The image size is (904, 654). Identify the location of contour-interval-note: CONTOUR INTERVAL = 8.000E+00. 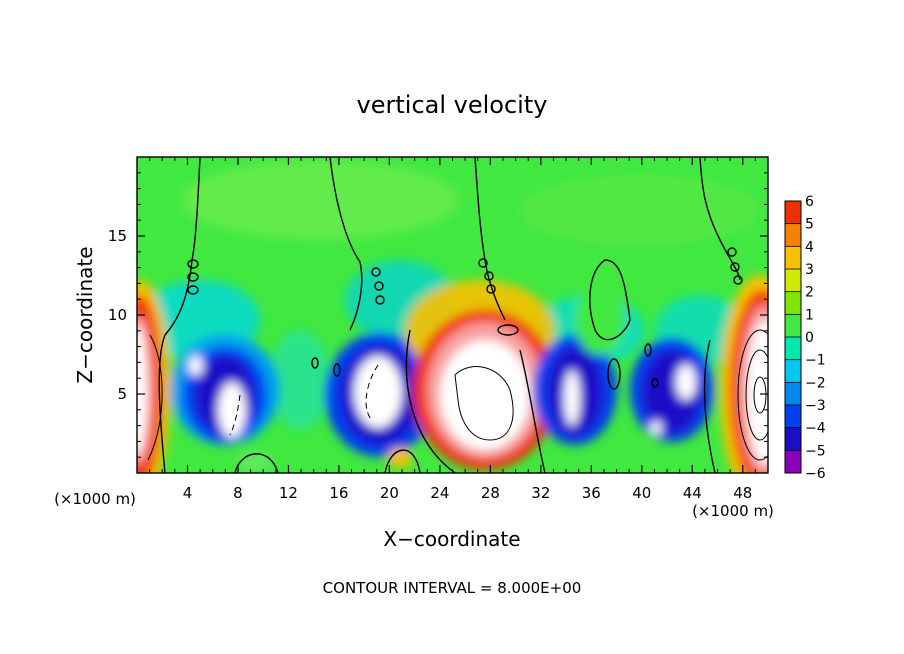
(452, 588).